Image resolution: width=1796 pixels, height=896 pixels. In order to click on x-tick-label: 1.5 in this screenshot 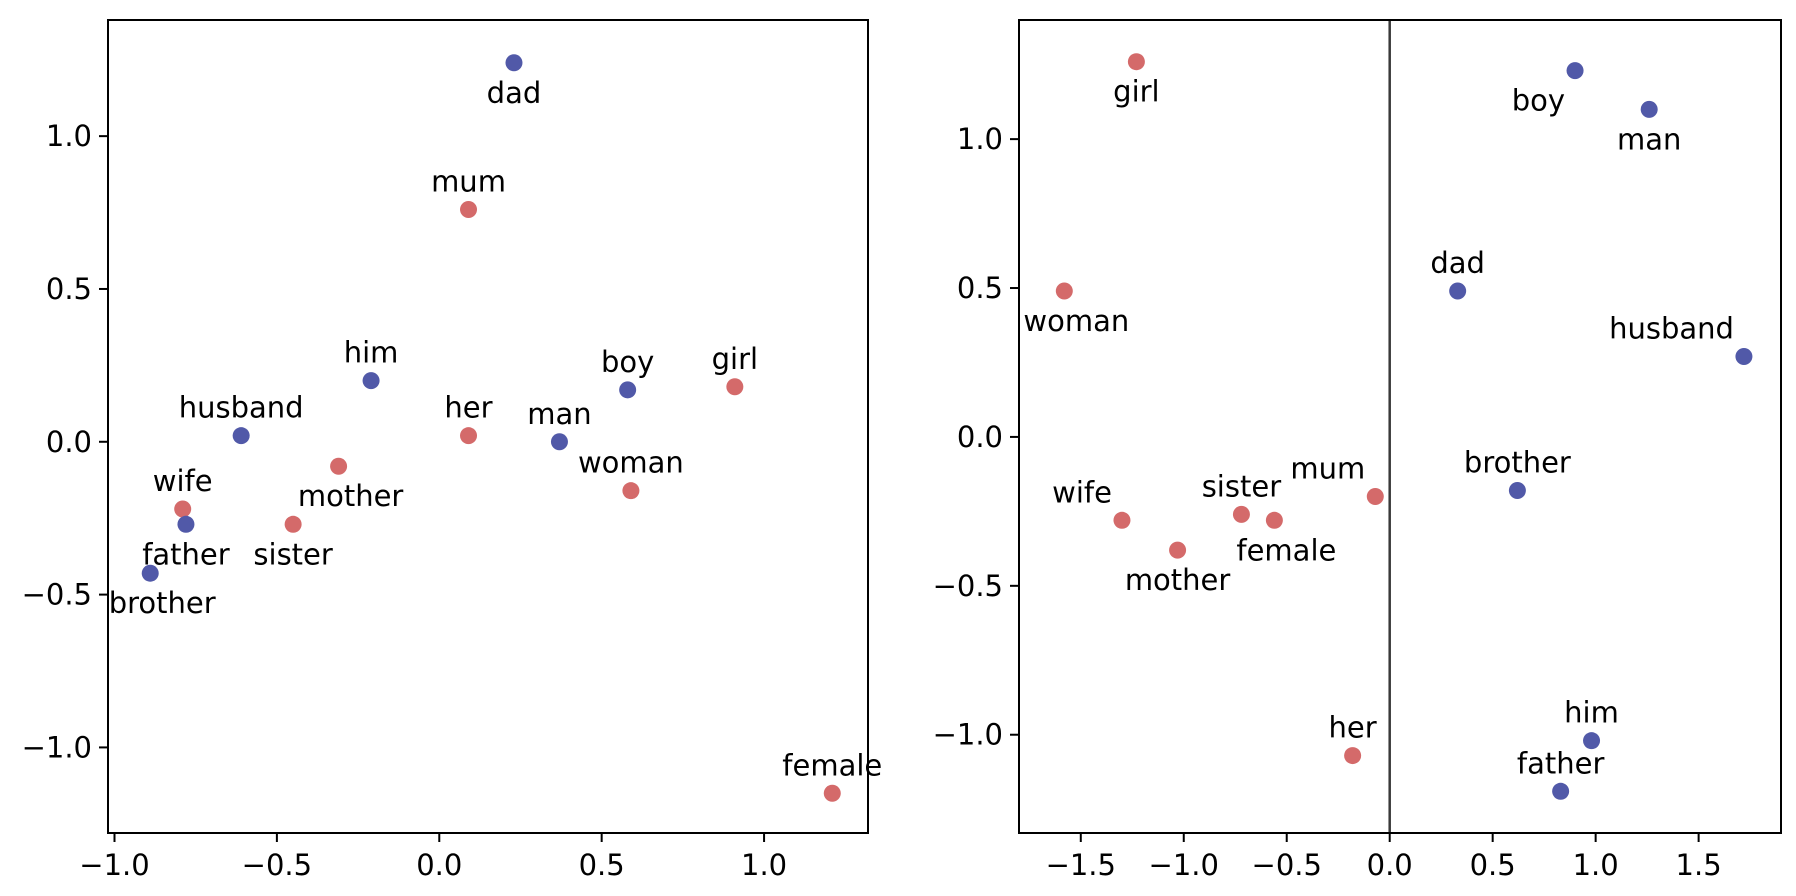, I will do `click(1699, 865)`.